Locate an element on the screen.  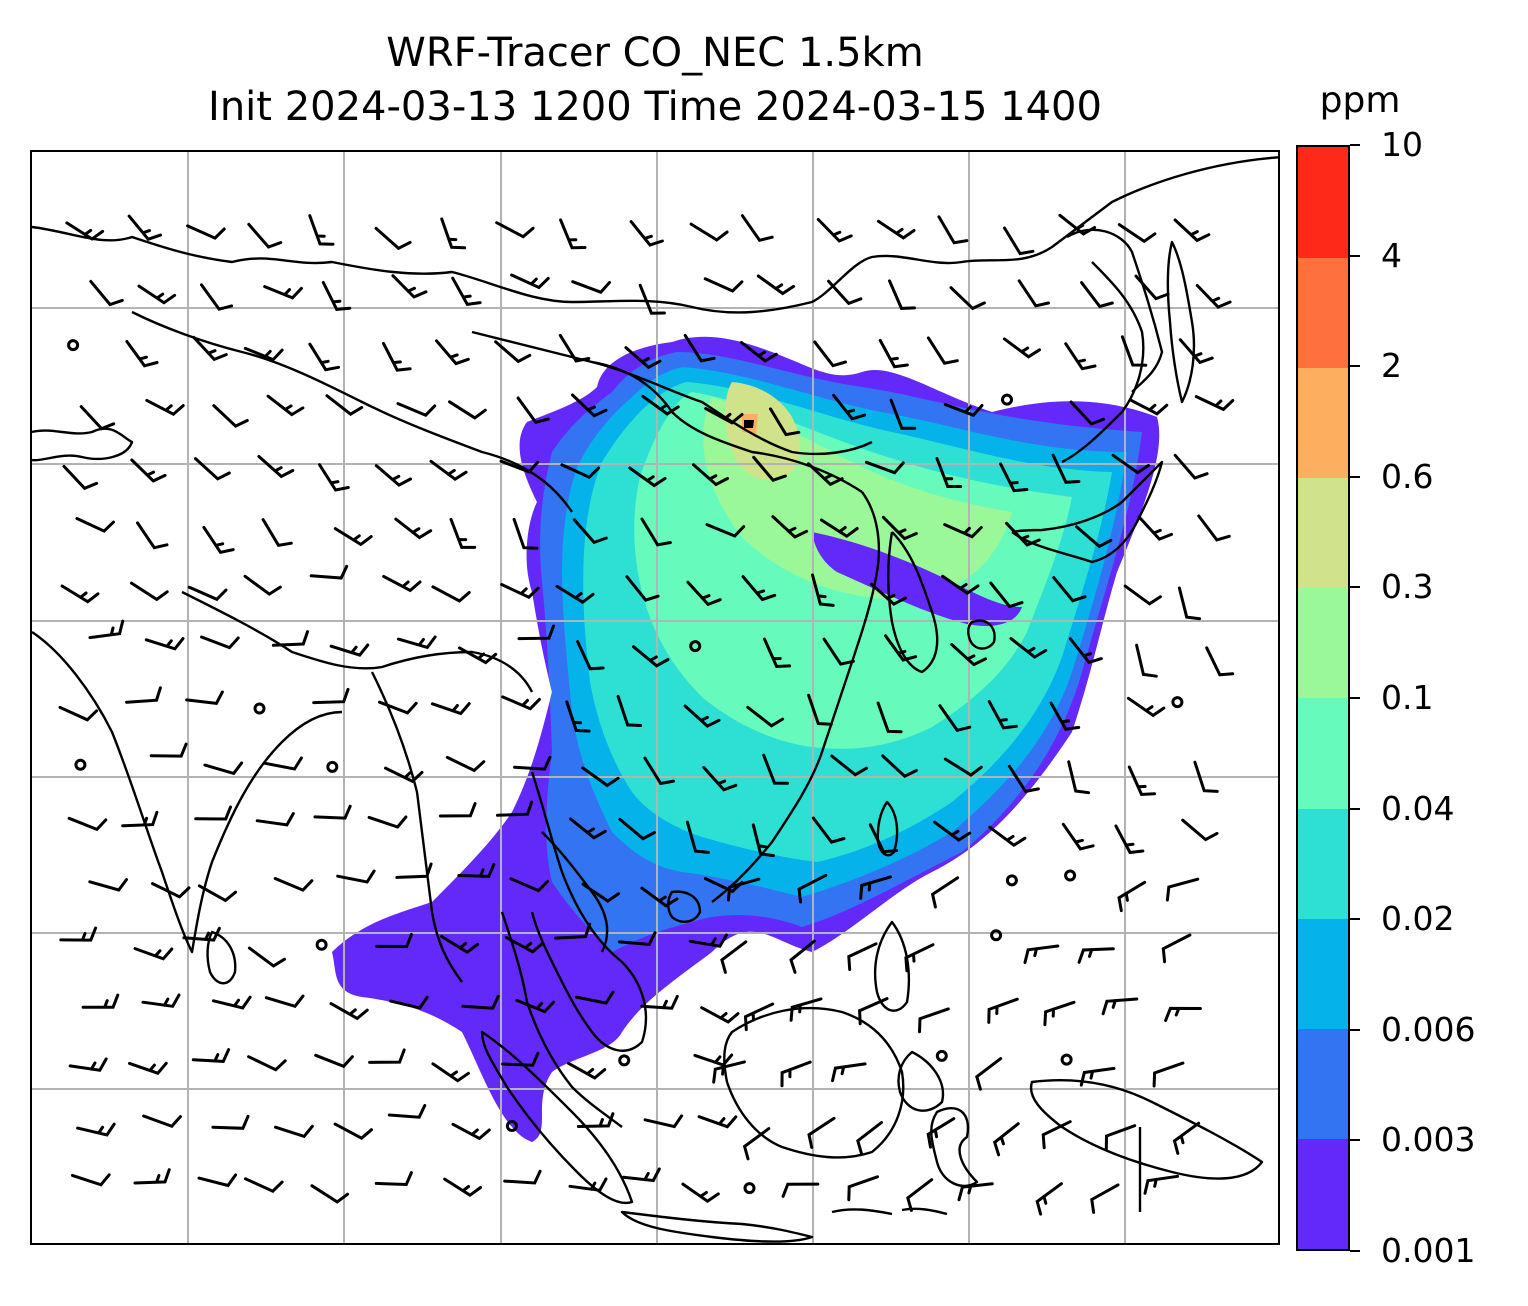
japan-kyushu is located at coordinates (981, 634).